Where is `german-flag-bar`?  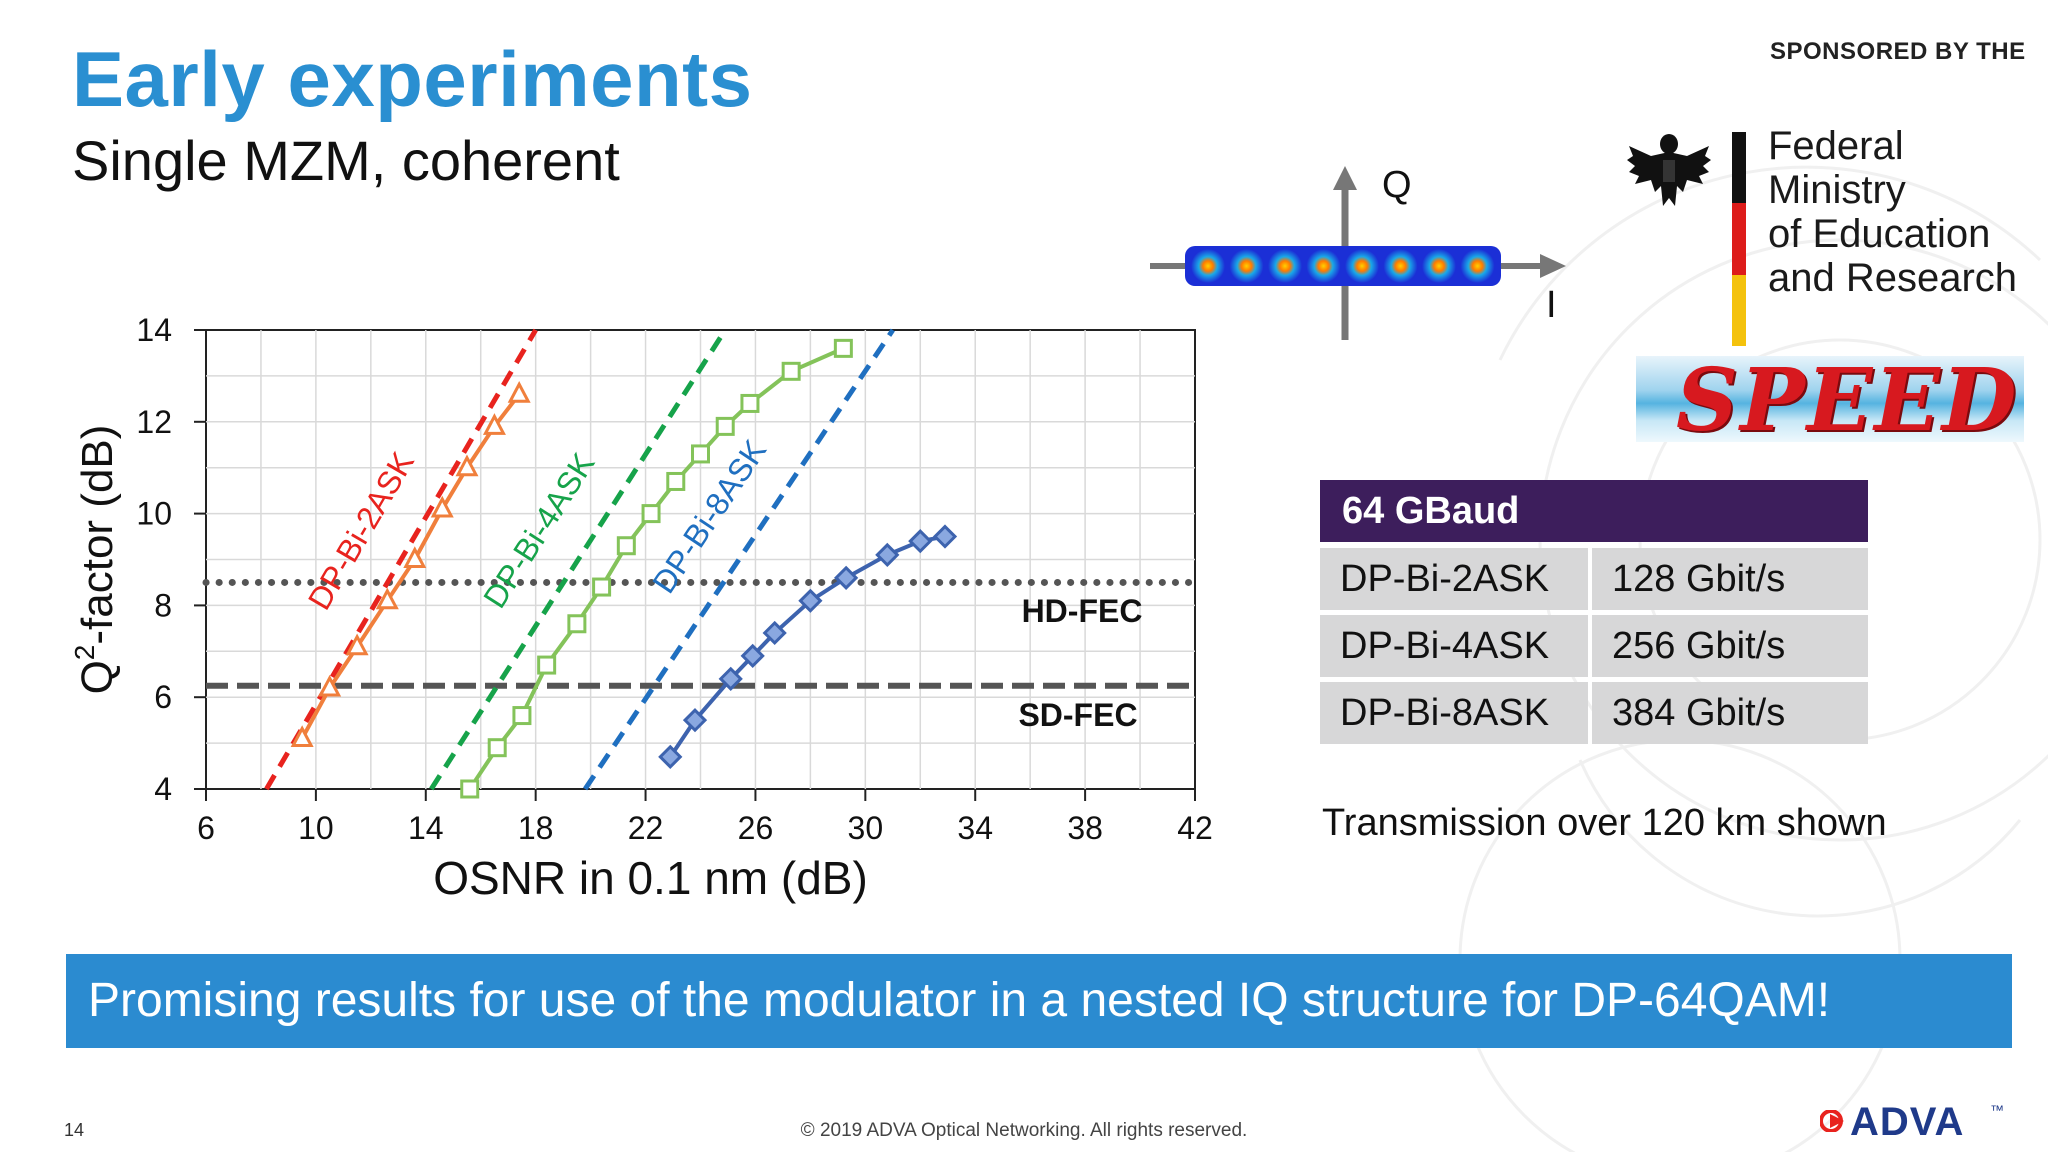 german-flag-bar is located at coordinates (1739, 239).